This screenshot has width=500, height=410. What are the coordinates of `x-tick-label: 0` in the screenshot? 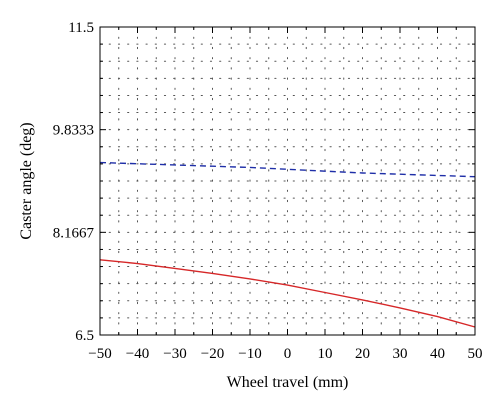 It's located at (288, 354).